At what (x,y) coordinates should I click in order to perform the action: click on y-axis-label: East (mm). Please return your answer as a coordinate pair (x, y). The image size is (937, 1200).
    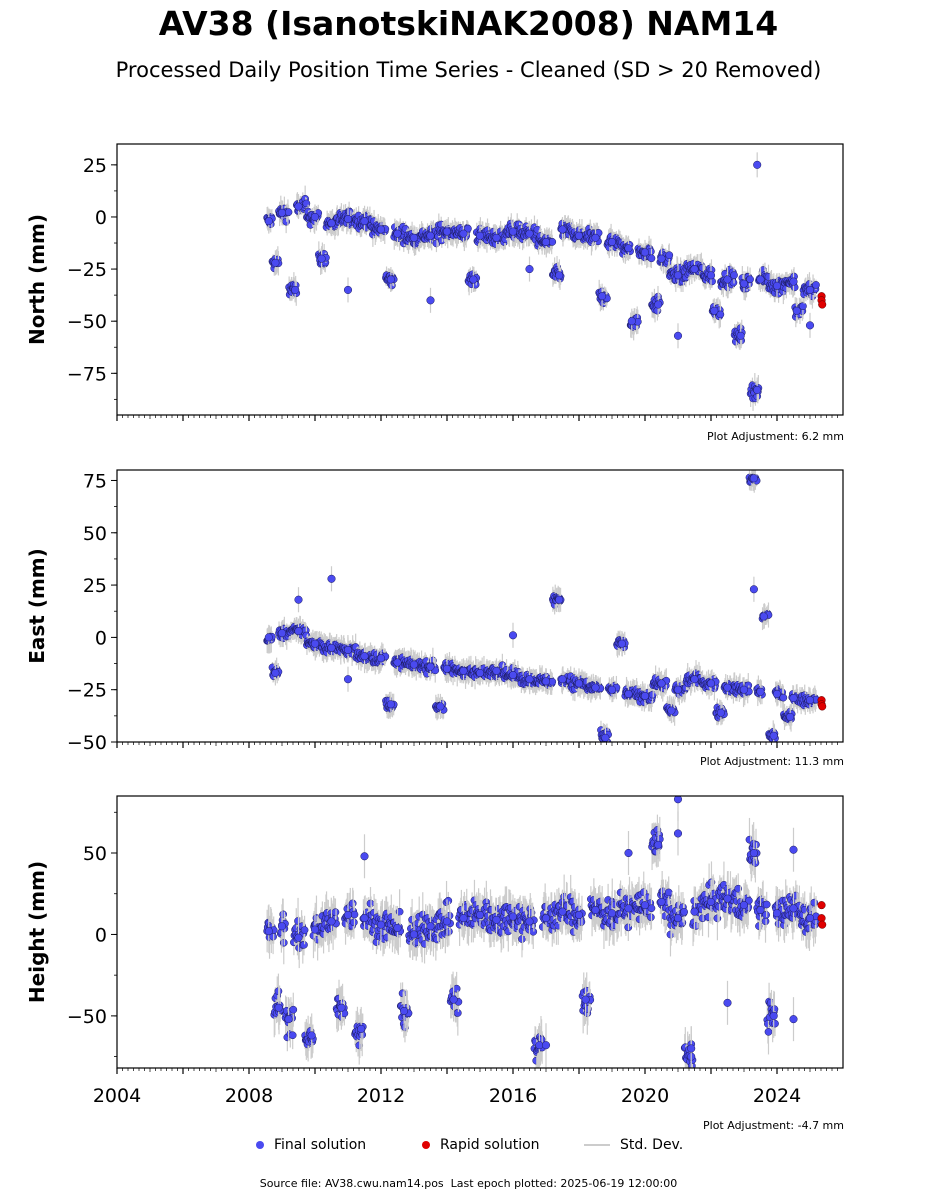
    Looking at the image, I should click on (37, 606).